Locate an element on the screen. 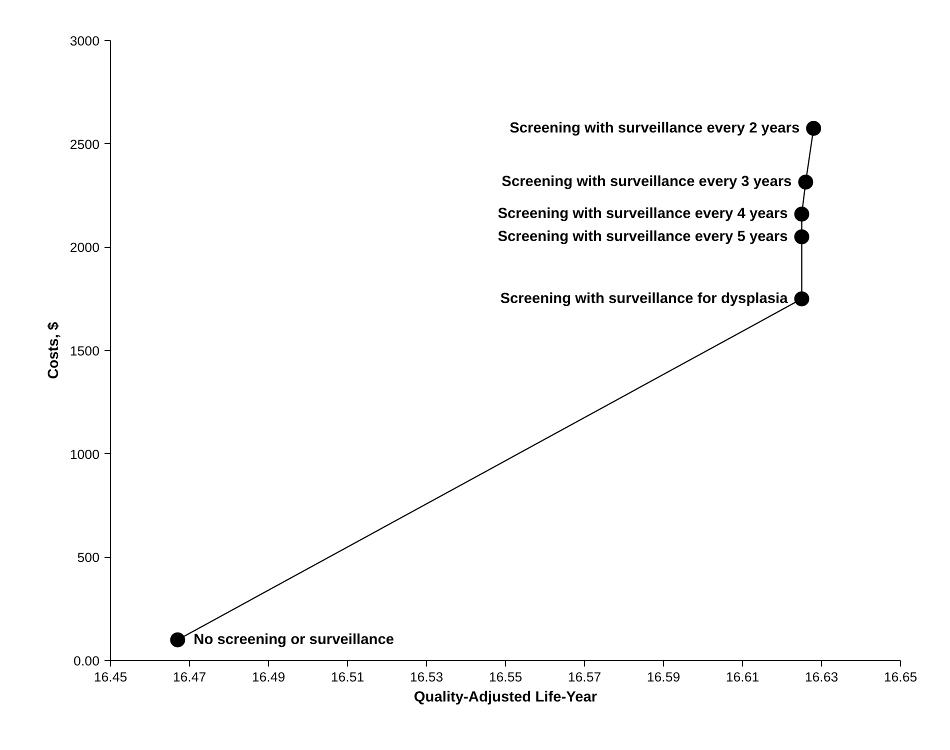 This screenshot has width=950, height=750. annotation: Screening with surveillance for dysplasia is located at coordinates (644, 298).